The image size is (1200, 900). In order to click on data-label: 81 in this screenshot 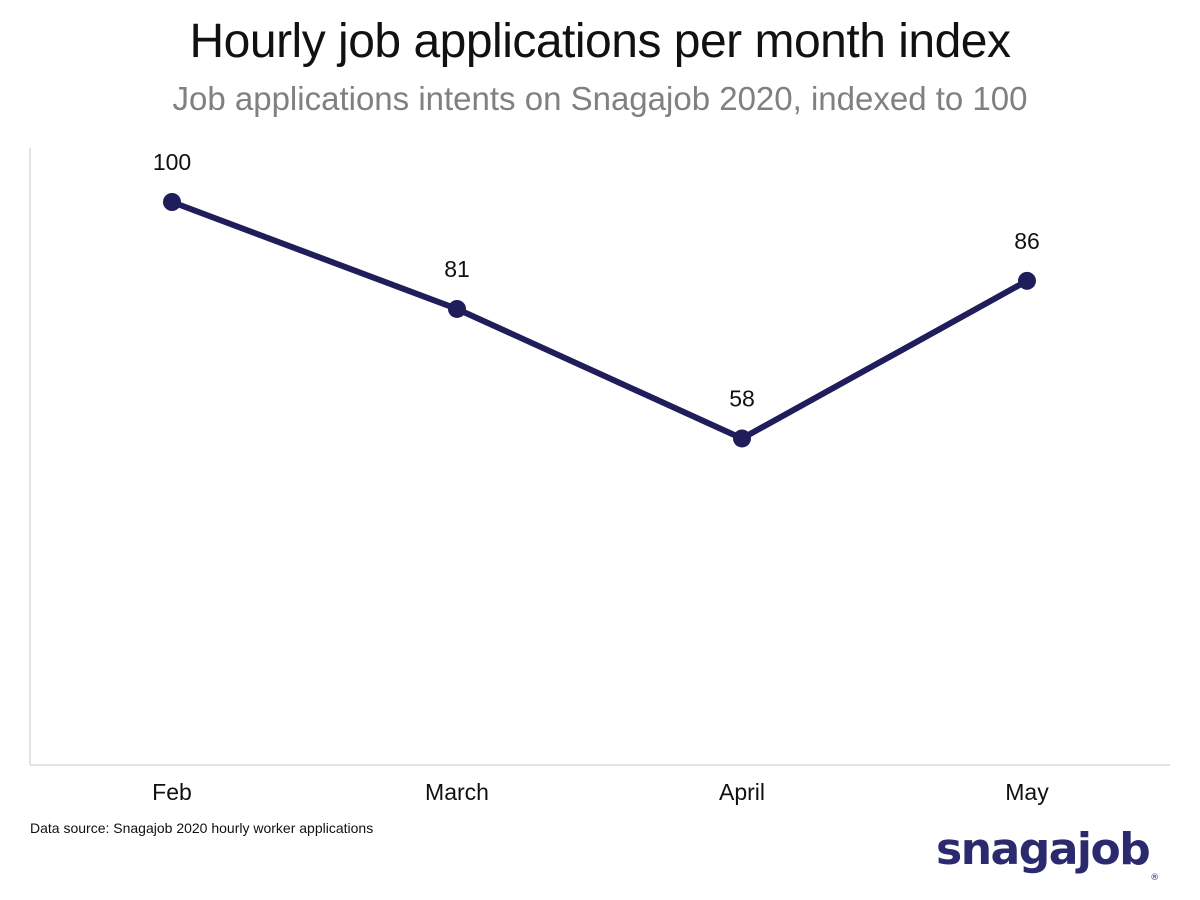, I will do `click(457, 269)`.